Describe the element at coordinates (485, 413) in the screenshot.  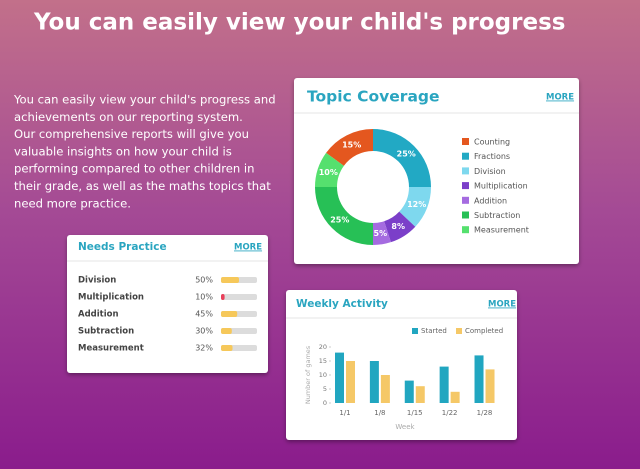
I see `x-tick-label: 1/28` at that location.